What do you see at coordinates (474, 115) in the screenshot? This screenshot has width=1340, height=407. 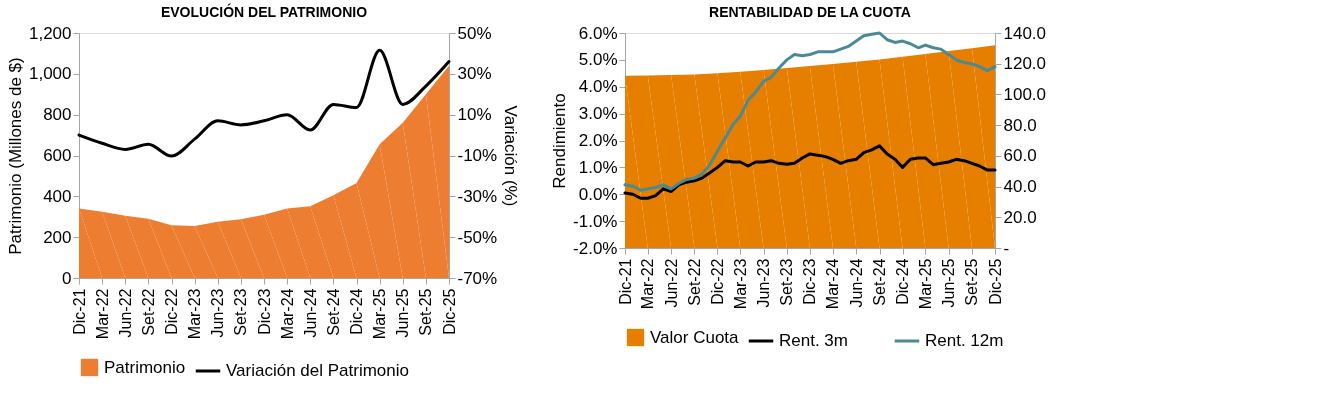 I see `y2-tick-label: 10%` at bounding box center [474, 115].